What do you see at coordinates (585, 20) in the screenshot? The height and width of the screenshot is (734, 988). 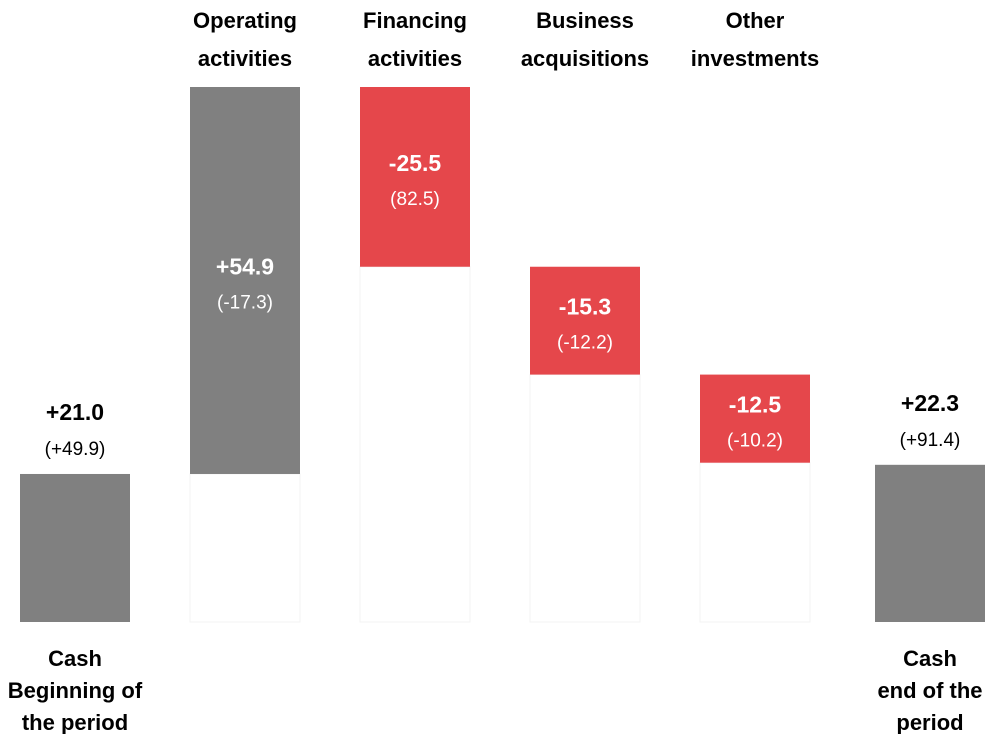 I see `category-label: Business` at bounding box center [585, 20].